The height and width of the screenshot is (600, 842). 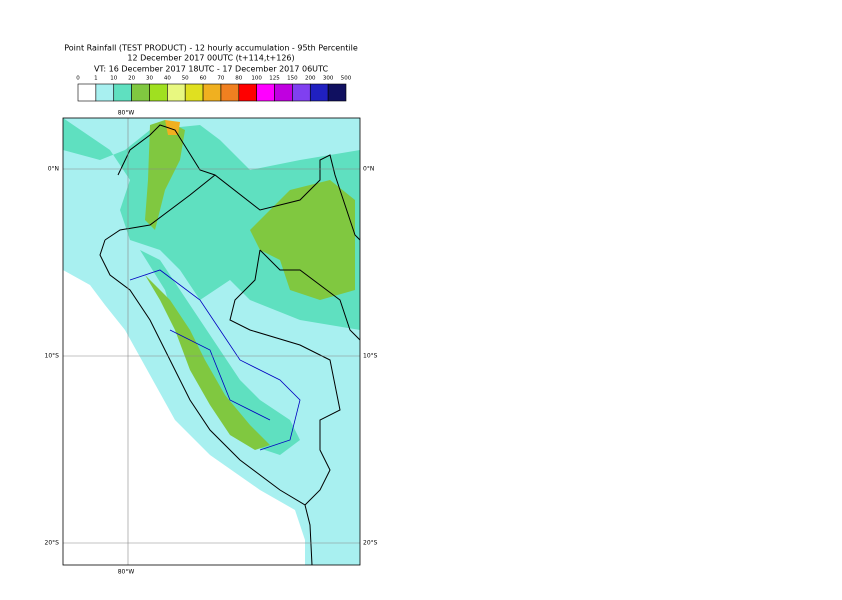 I want to click on legend-label: 30, so click(x=149, y=79).